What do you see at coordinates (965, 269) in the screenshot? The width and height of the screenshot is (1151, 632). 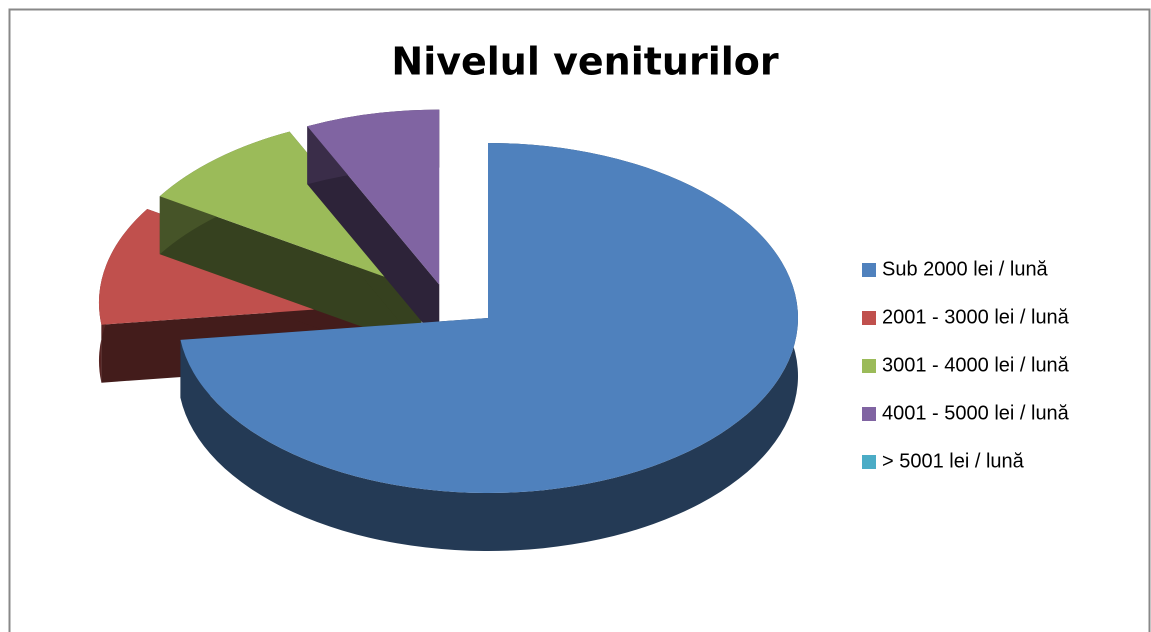 I see `legend-label: Sub 2000 lei / lună` at bounding box center [965, 269].